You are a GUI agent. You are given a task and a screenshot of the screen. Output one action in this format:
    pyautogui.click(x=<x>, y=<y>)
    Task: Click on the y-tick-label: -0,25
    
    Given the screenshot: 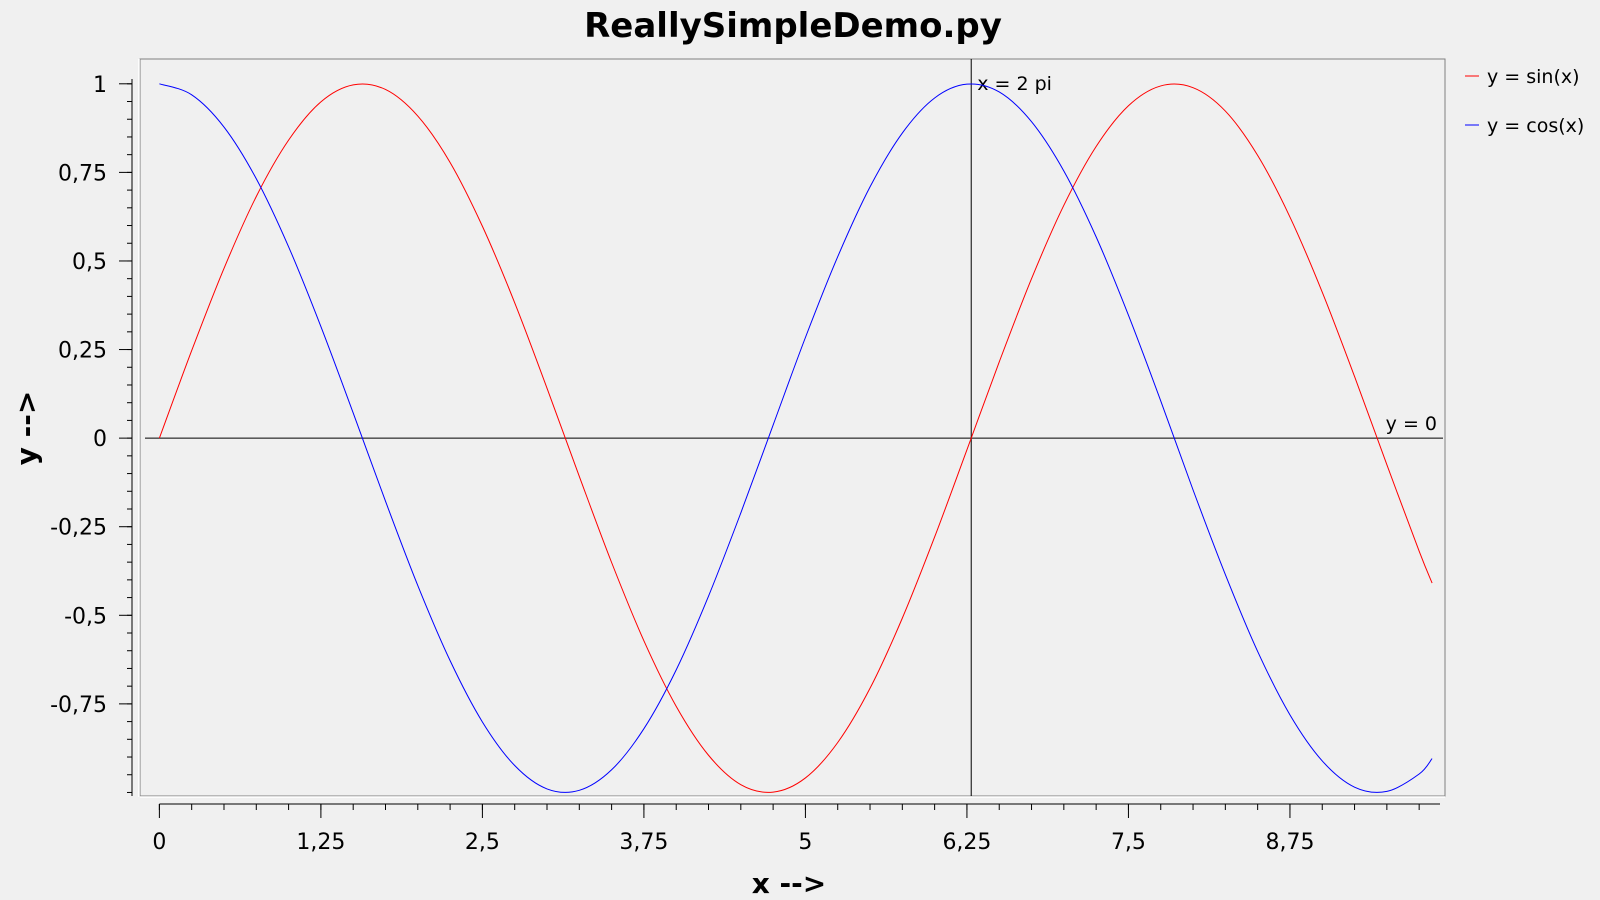 What is the action you would take?
    pyautogui.click(x=78, y=528)
    